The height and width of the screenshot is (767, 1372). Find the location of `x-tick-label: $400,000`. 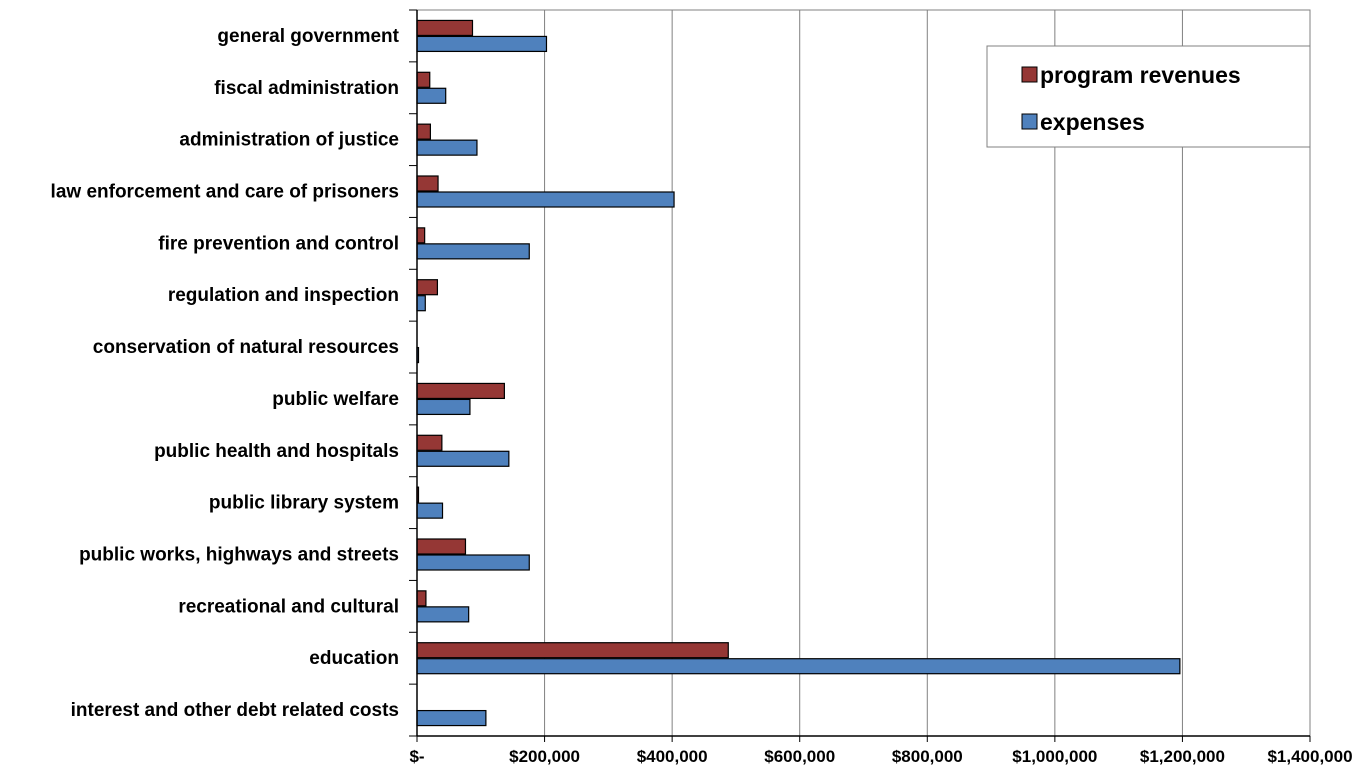

x-tick-label: $400,000 is located at coordinates (672, 756).